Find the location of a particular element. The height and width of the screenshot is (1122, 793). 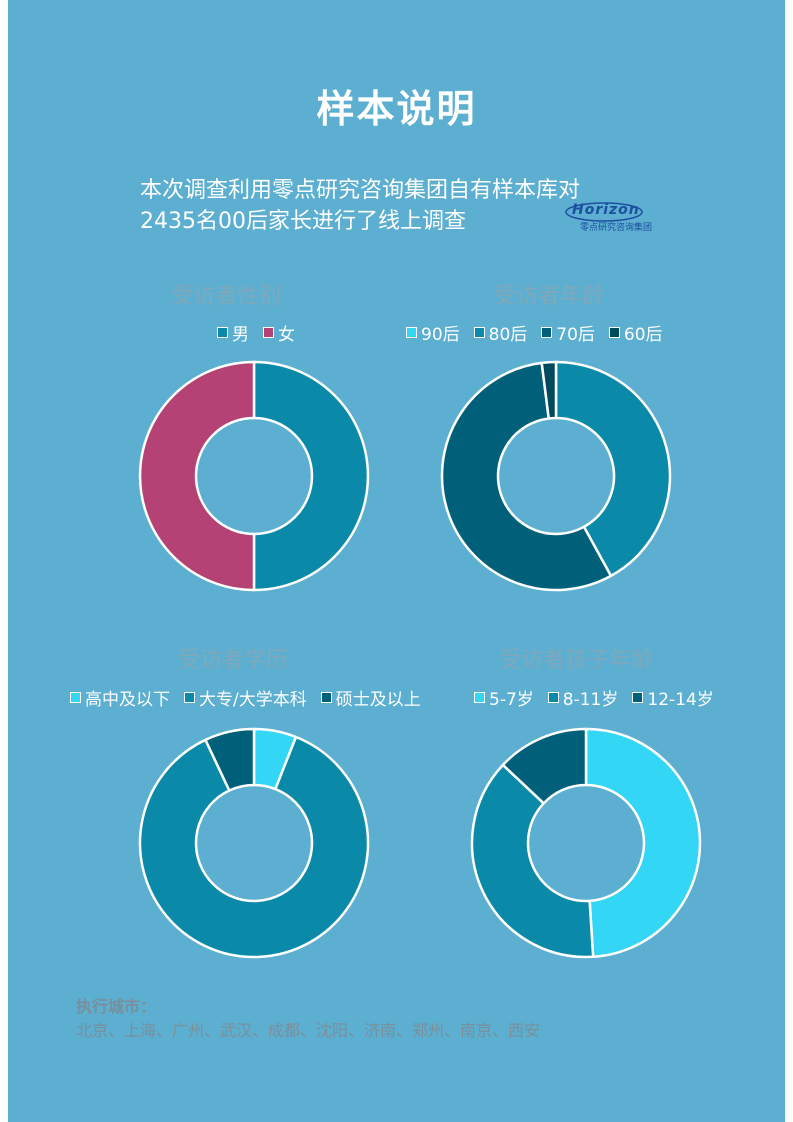

legend-label: 大专/大学本科 is located at coordinates (253, 700).